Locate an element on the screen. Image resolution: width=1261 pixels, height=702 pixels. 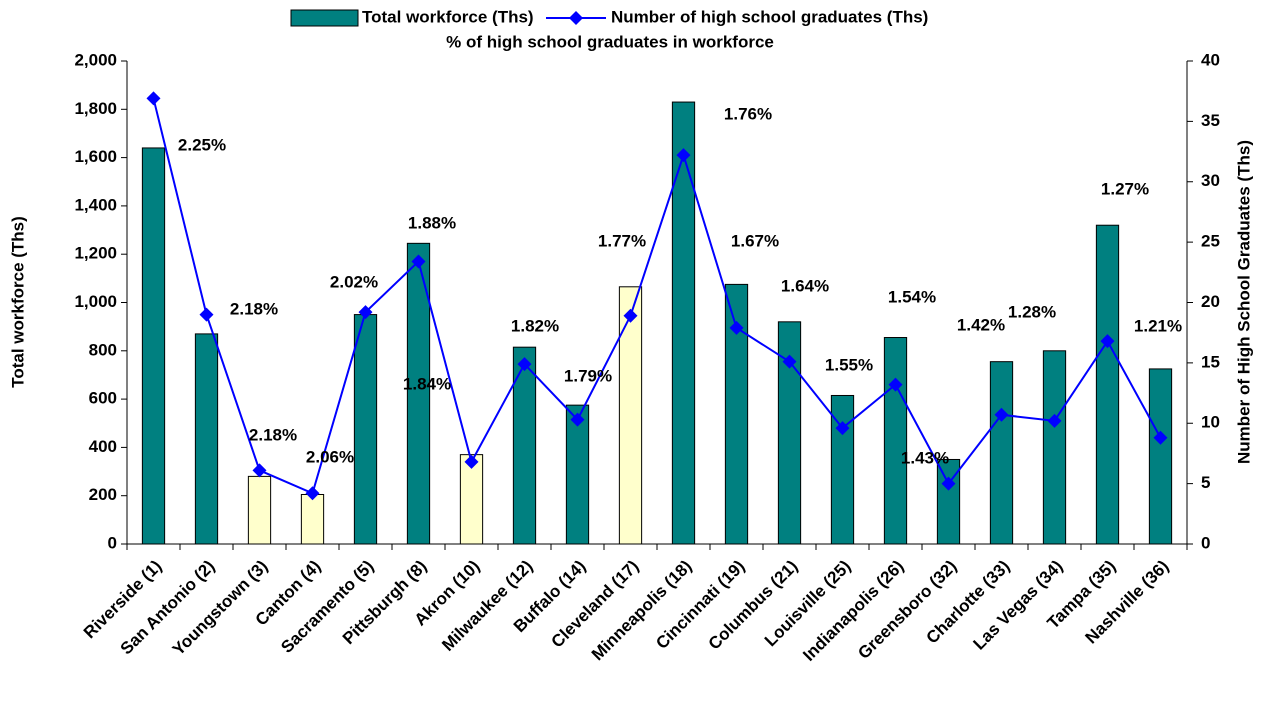
legend-label: % of high school graduates in workforce is located at coordinates (610, 41).